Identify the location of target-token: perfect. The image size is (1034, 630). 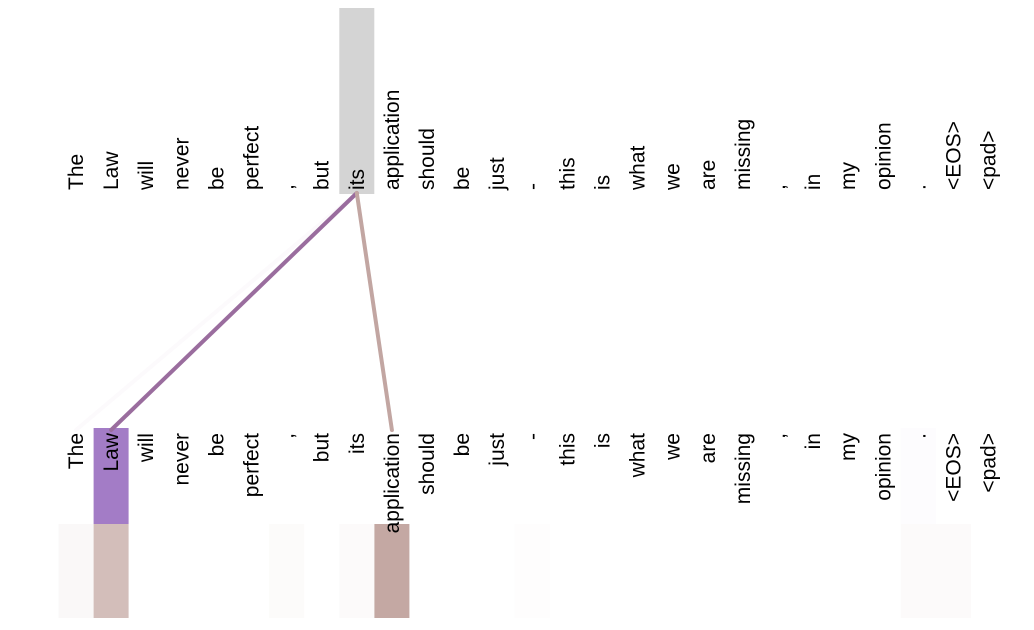
(252, 465).